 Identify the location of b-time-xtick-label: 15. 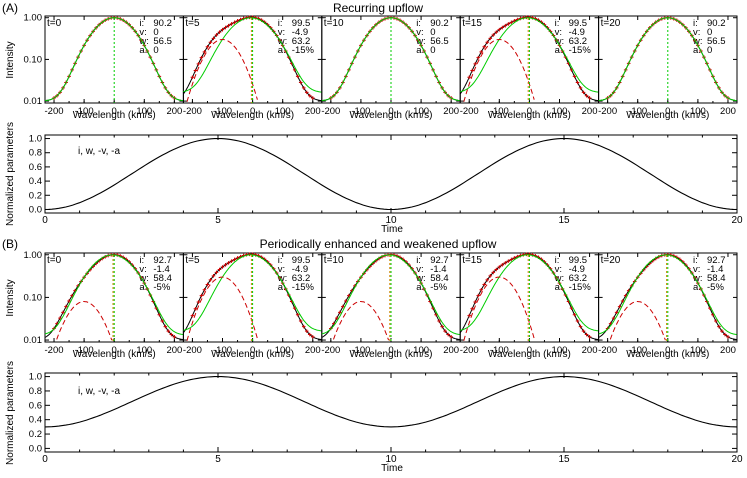
(564, 459).